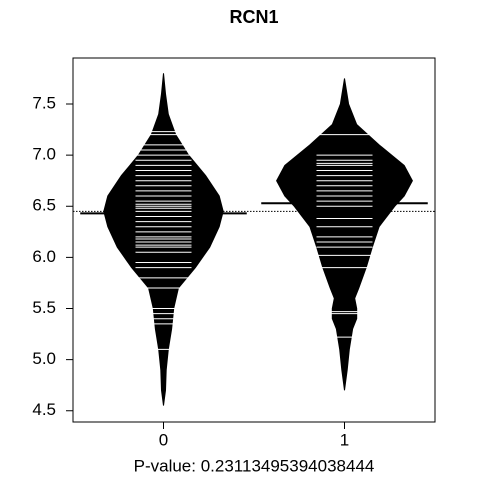 The height and width of the screenshot is (480, 480). I want to click on y-tick-label: 5.0, so click(44, 358).